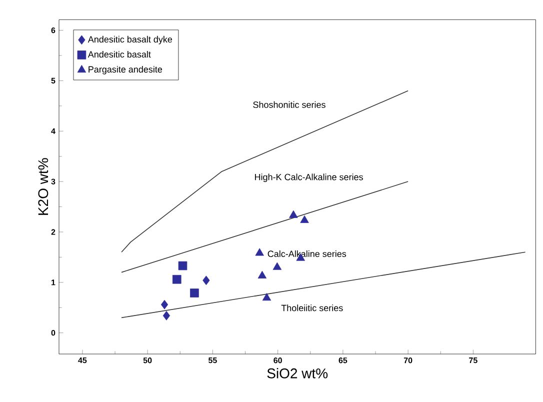 Image resolution: width=543 pixels, height=402 pixels. What do you see at coordinates (289, 104) in the screenshot?
I see `annotation: Shoshonitic series` at bounding box center [289, 104].